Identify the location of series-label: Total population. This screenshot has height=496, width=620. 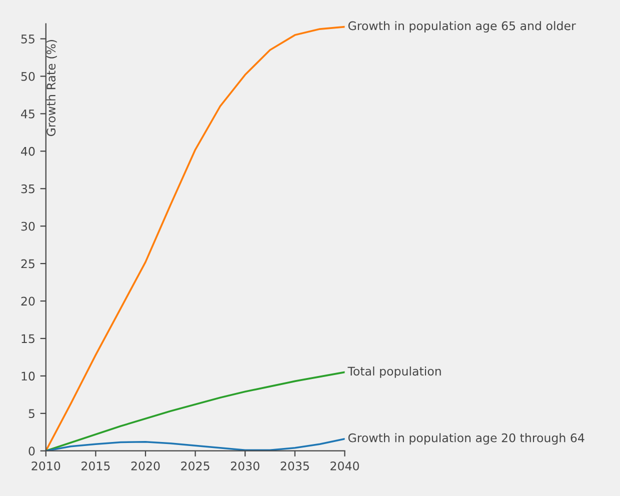
(394, 372).